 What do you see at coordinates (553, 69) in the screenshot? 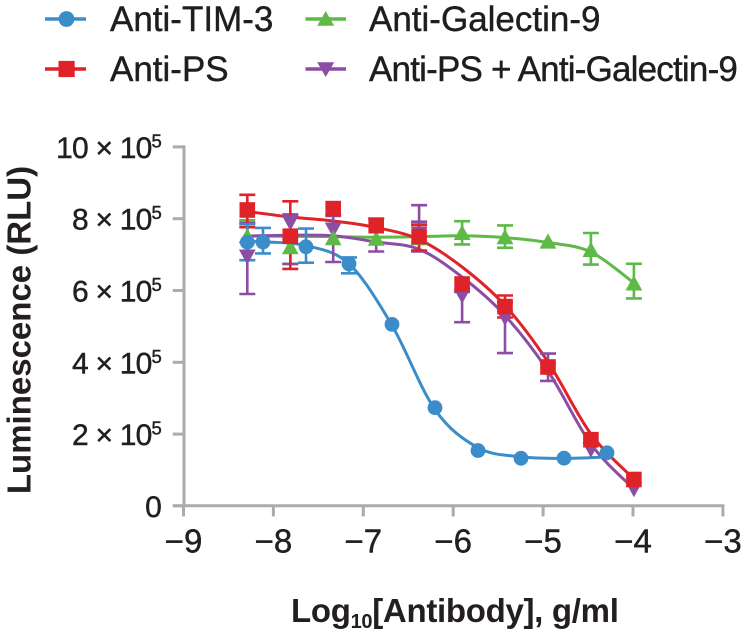
I see `svg-text: Anti-PS + Anti-Galectin-9` at bounding box center [553, 69].